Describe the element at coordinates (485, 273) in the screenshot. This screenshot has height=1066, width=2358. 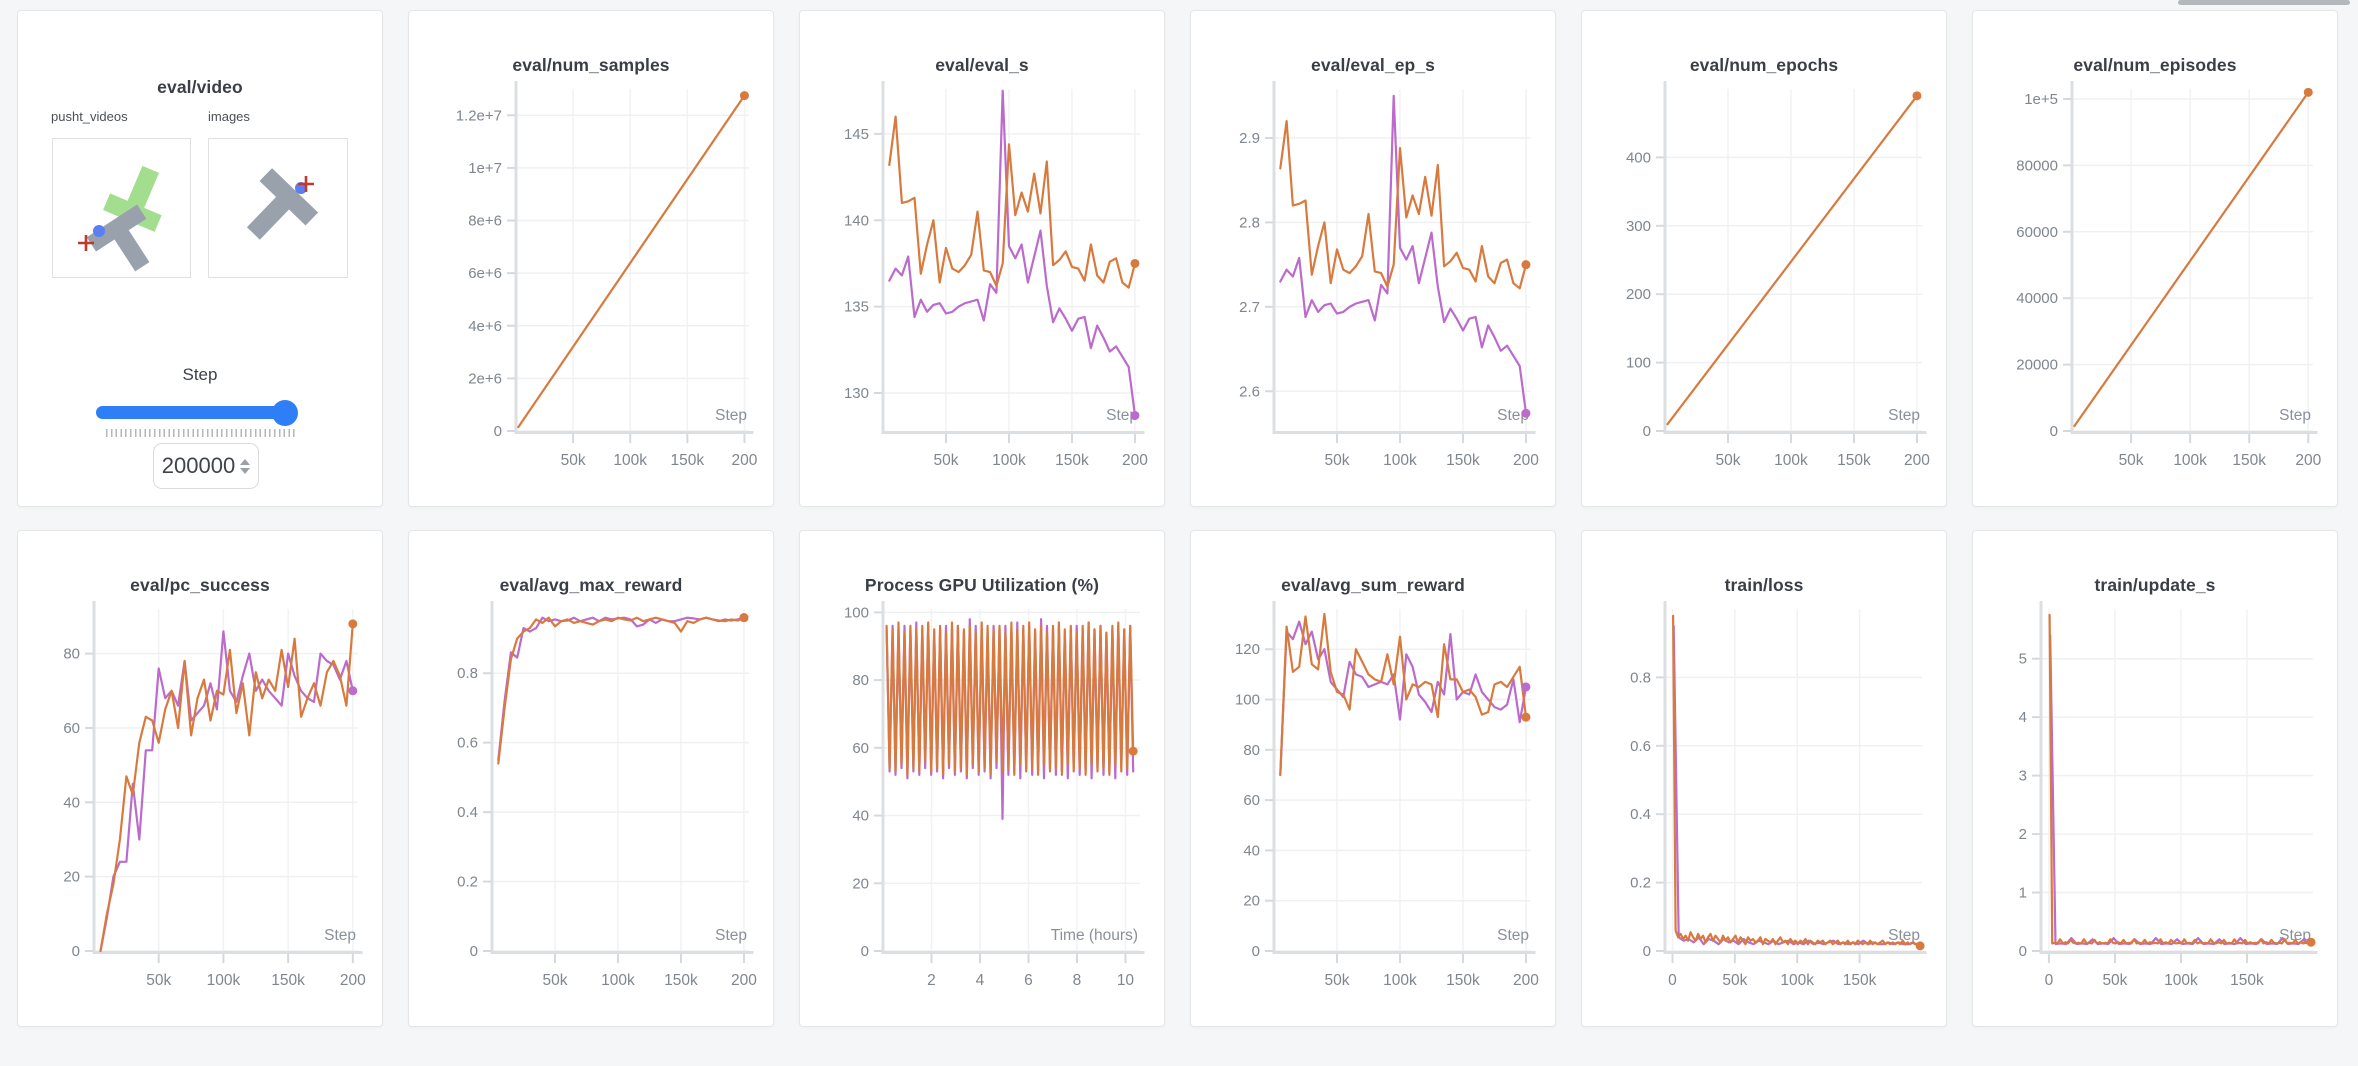
I see `y-tick-label: 6e+6` at that location.